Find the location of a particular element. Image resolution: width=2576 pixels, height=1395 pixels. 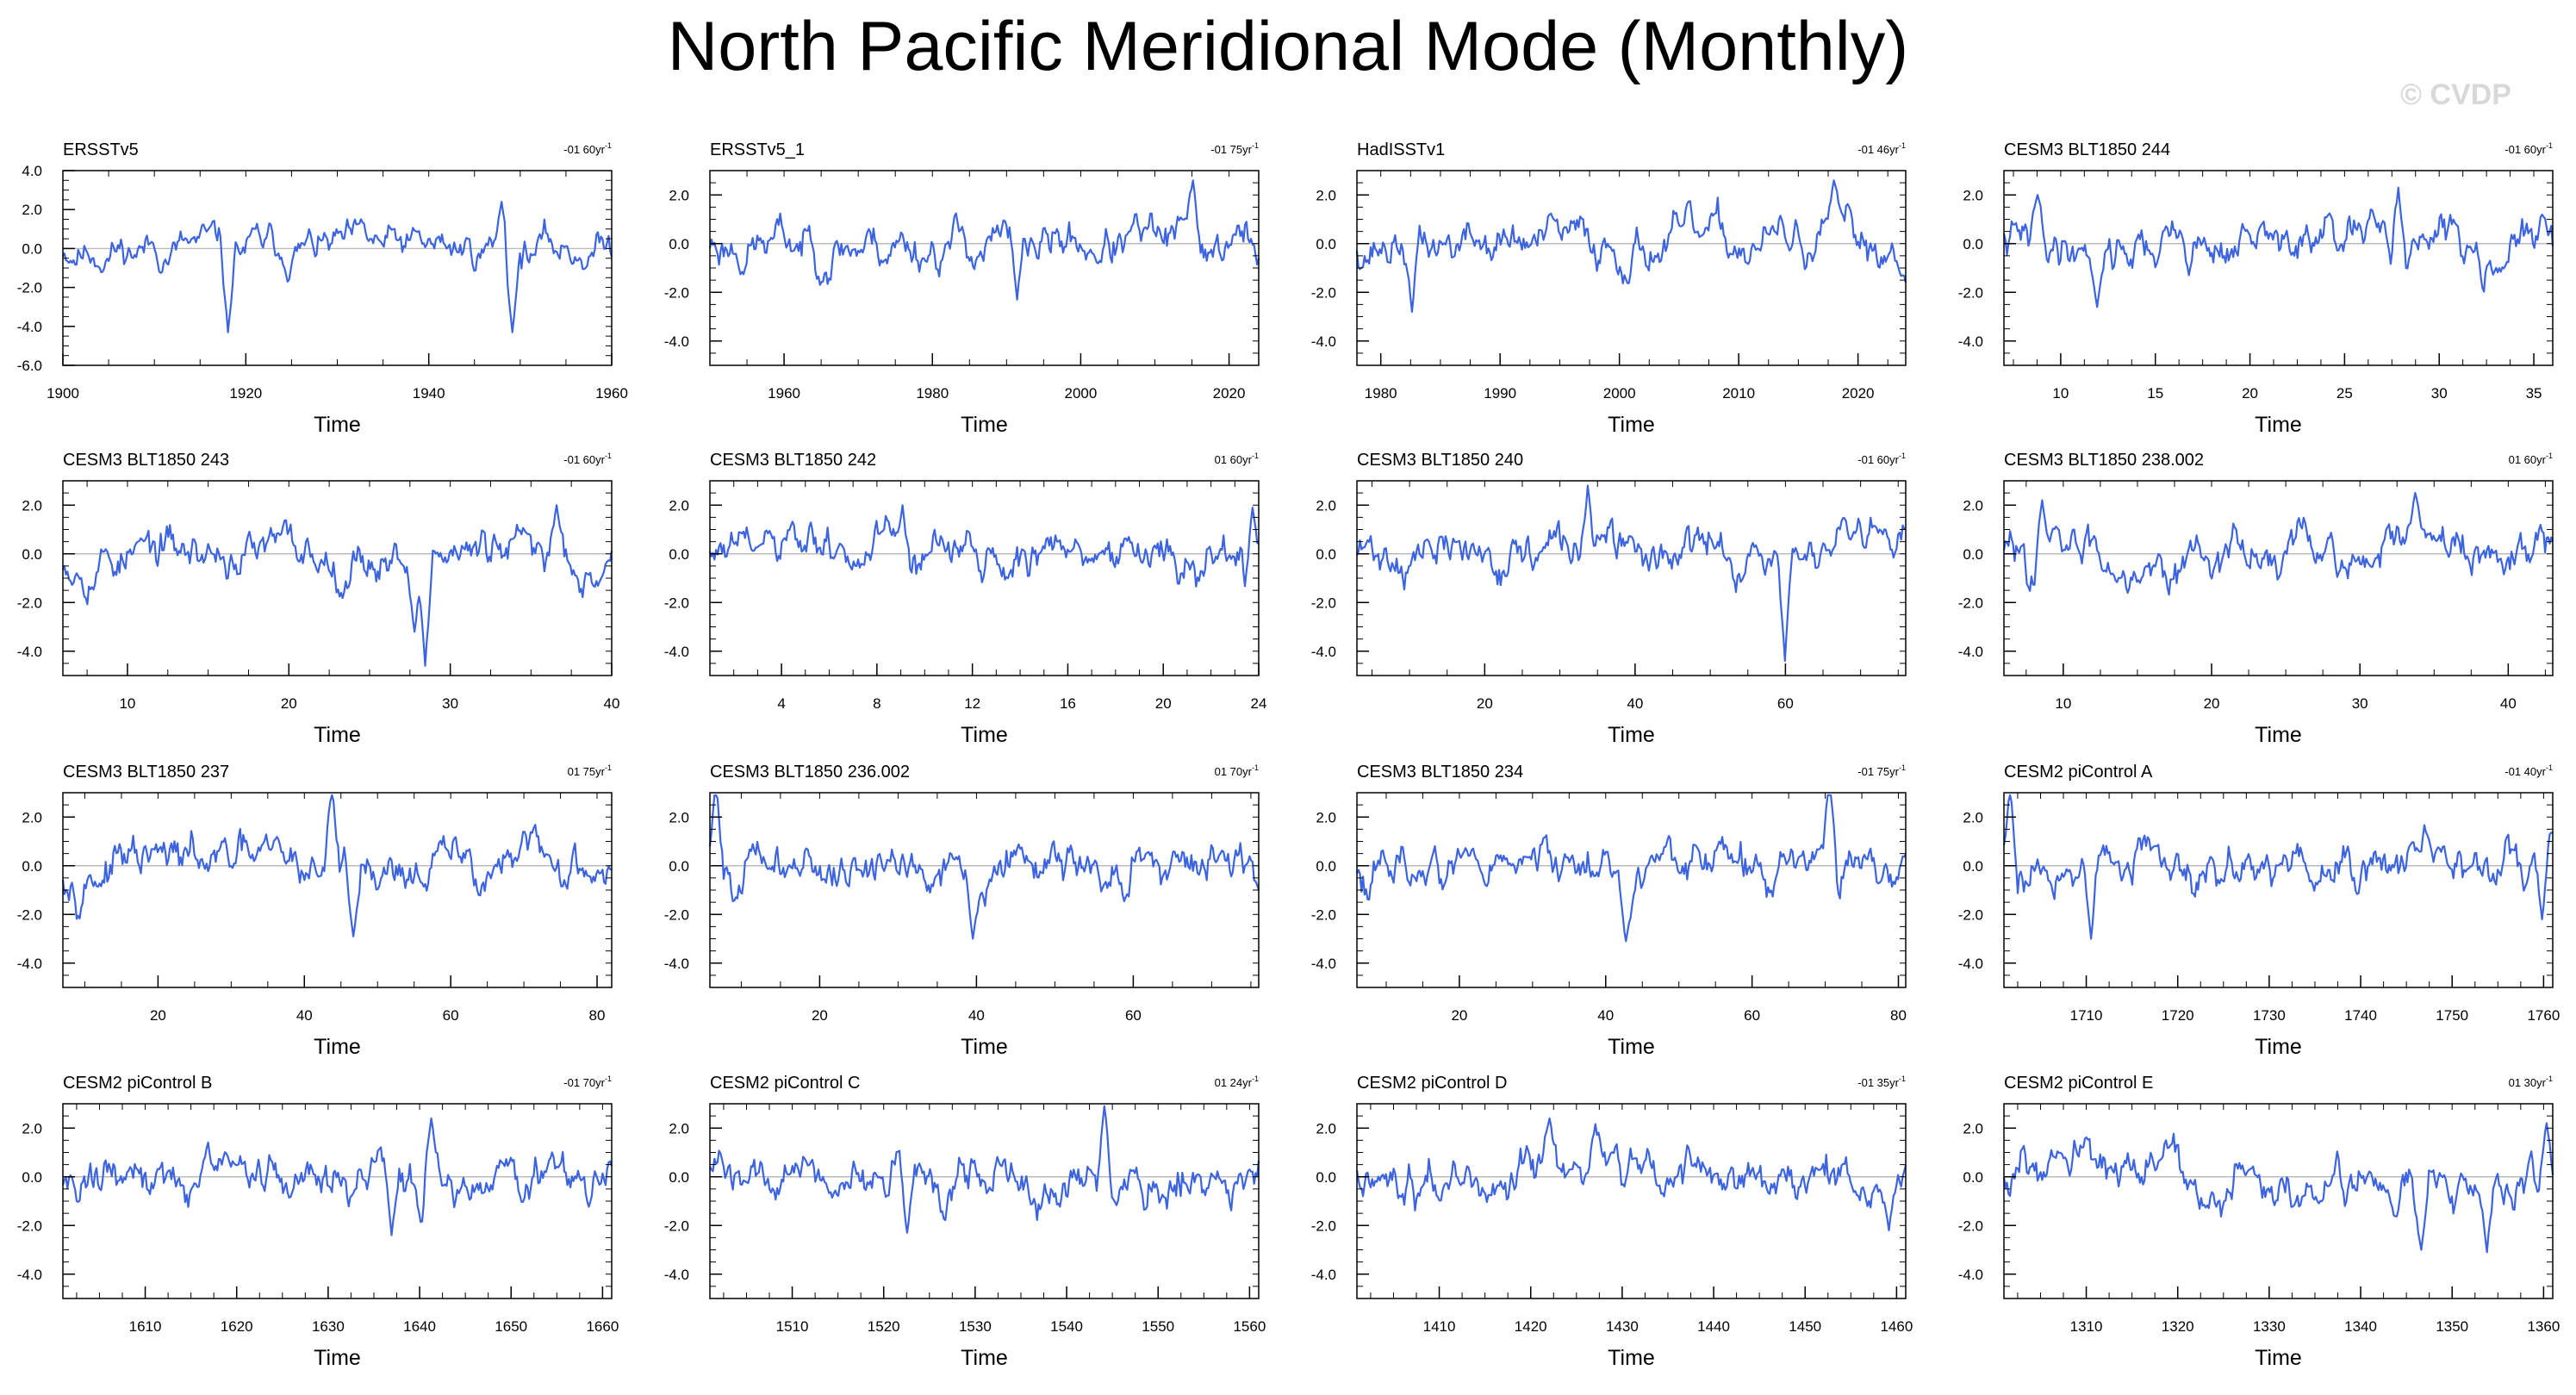

x-tick-label: 1960 is located at coordinates (784, 393).